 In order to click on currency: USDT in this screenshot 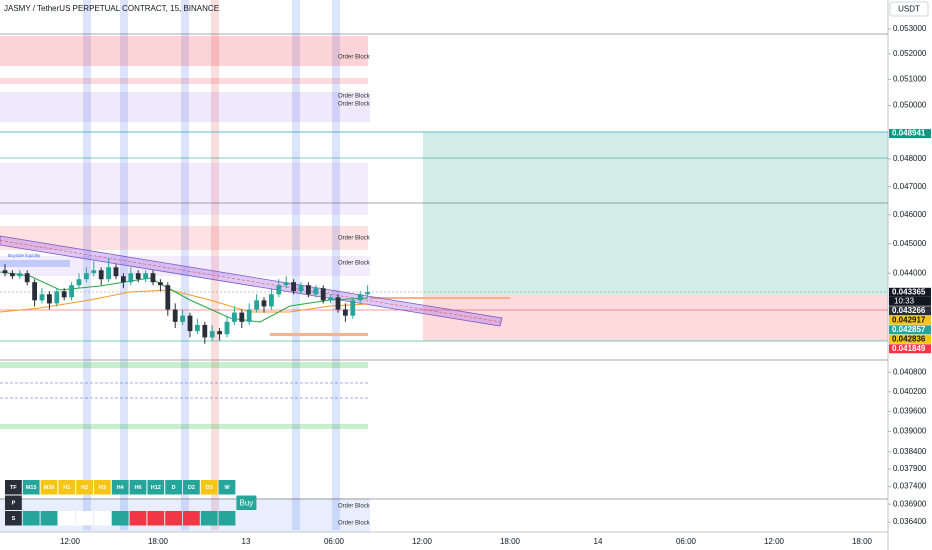, I will do `click(909, 9)`.